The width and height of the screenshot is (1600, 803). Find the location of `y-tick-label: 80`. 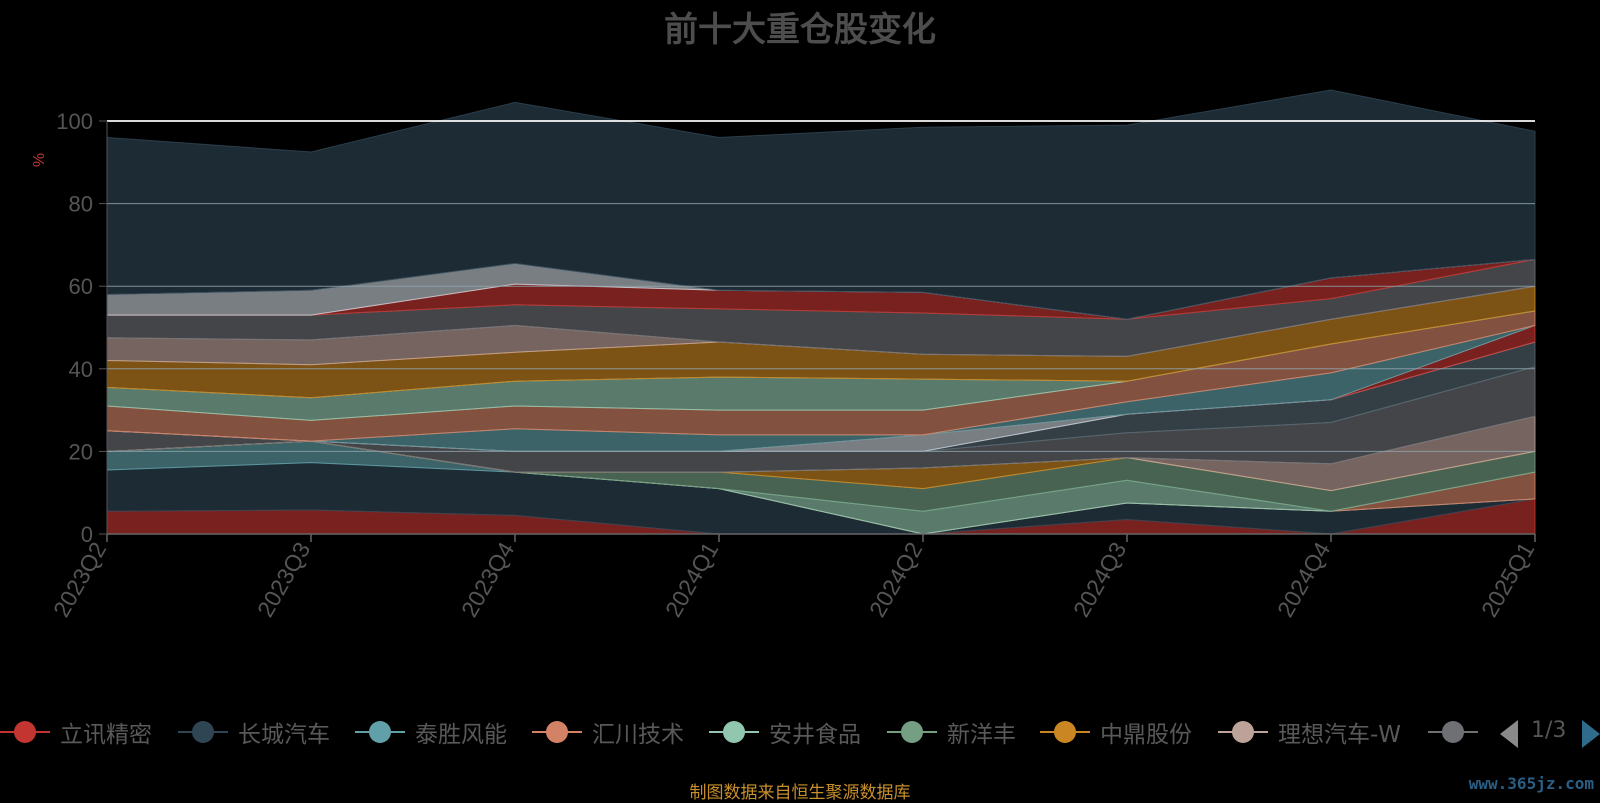

y-tick-label: 80 is located at coordinates (81, 204).